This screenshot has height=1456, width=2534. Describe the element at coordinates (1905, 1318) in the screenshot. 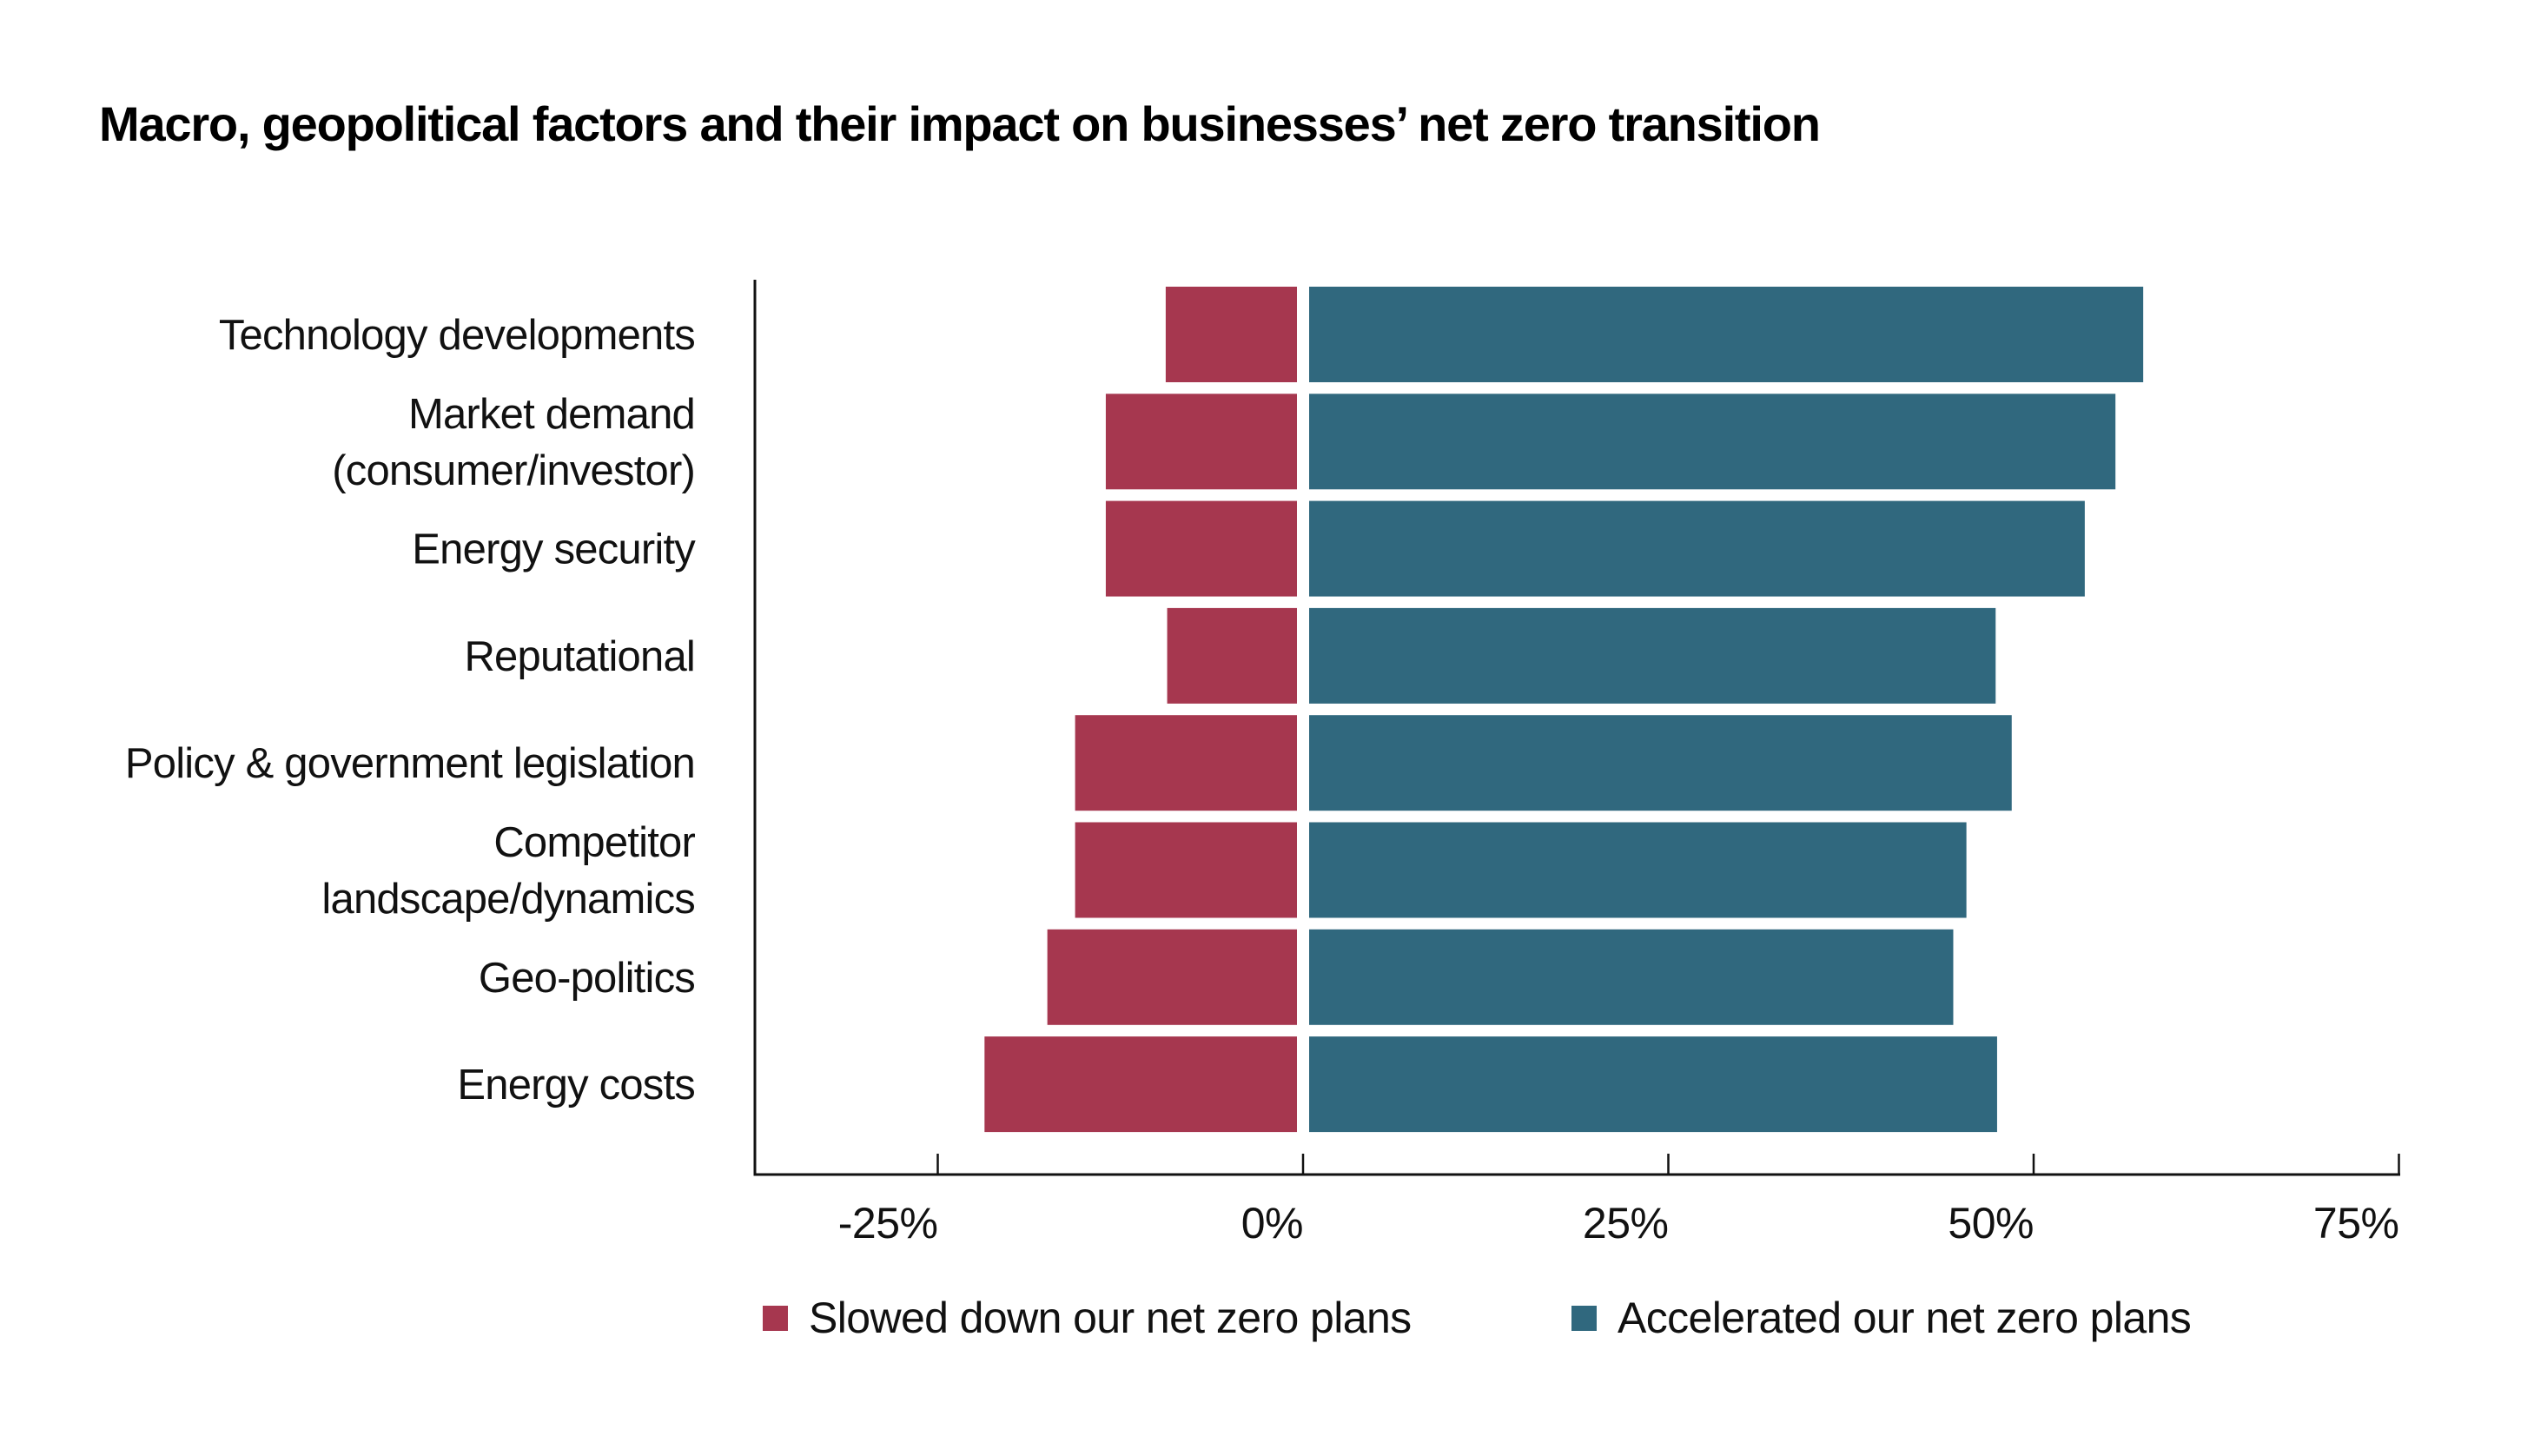

I see `legend-label-accelerated: Accelerated our net zero plans` at that location.